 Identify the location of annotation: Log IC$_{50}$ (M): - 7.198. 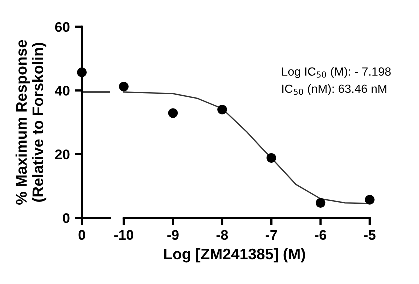
(336, 72).